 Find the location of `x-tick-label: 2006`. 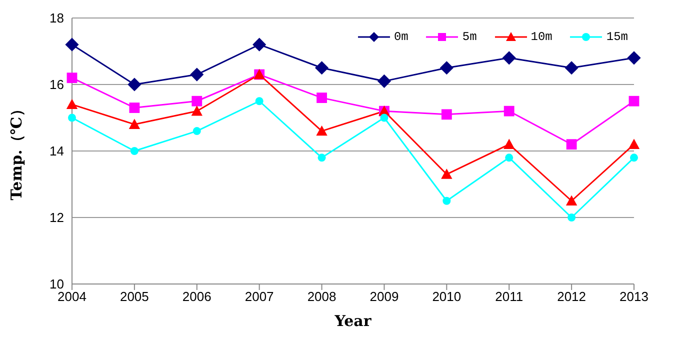

x-tick-label: 2006 is located at coordinates (197, 296).